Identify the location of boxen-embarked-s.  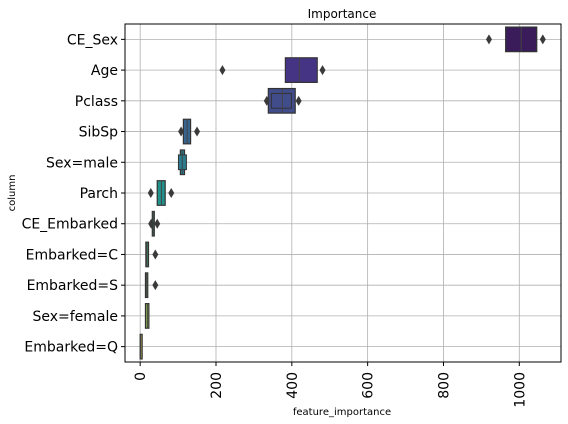
(151, 285).